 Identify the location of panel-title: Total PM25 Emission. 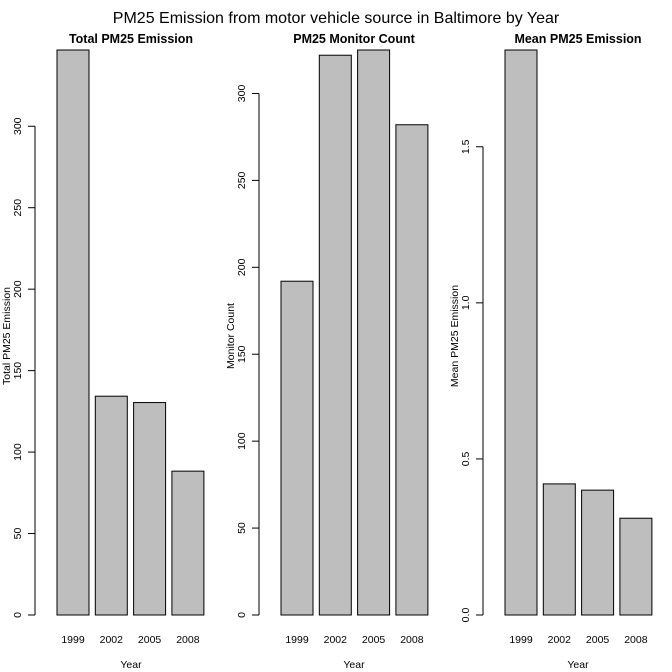
(131, 39).